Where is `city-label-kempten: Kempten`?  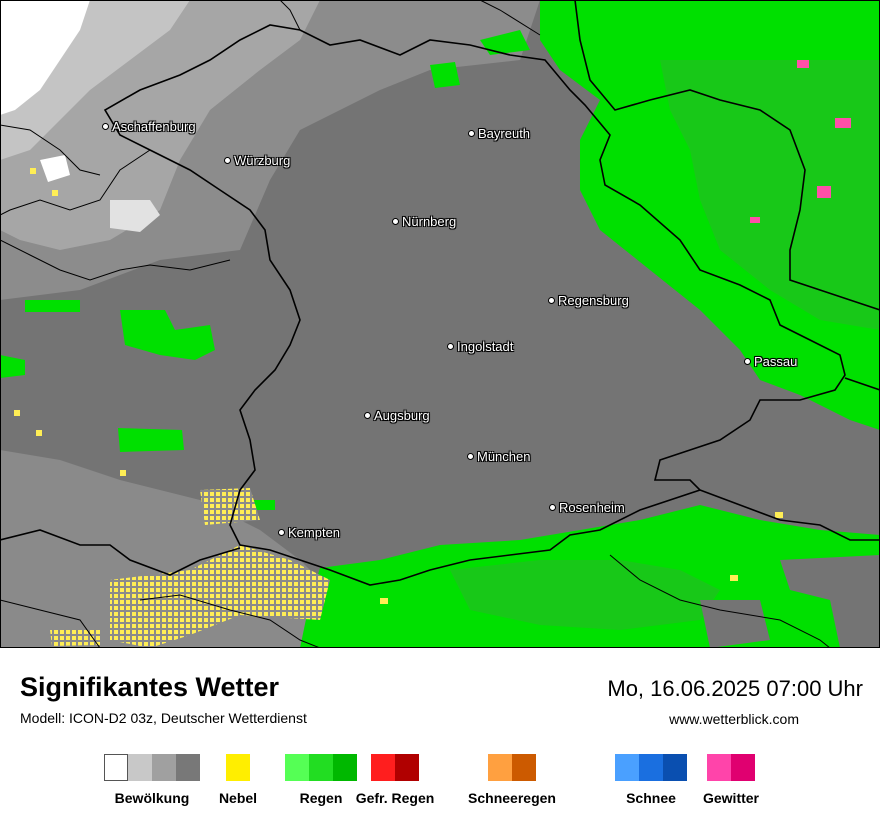
city-label-kempten: Kempten is located at coordinates (309, 532).